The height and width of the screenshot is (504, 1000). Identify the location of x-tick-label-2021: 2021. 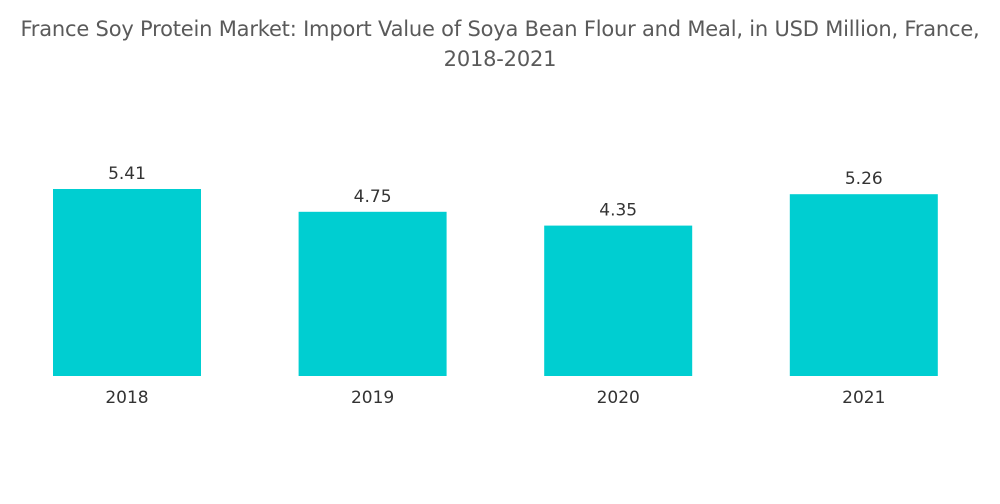
(863, 398).